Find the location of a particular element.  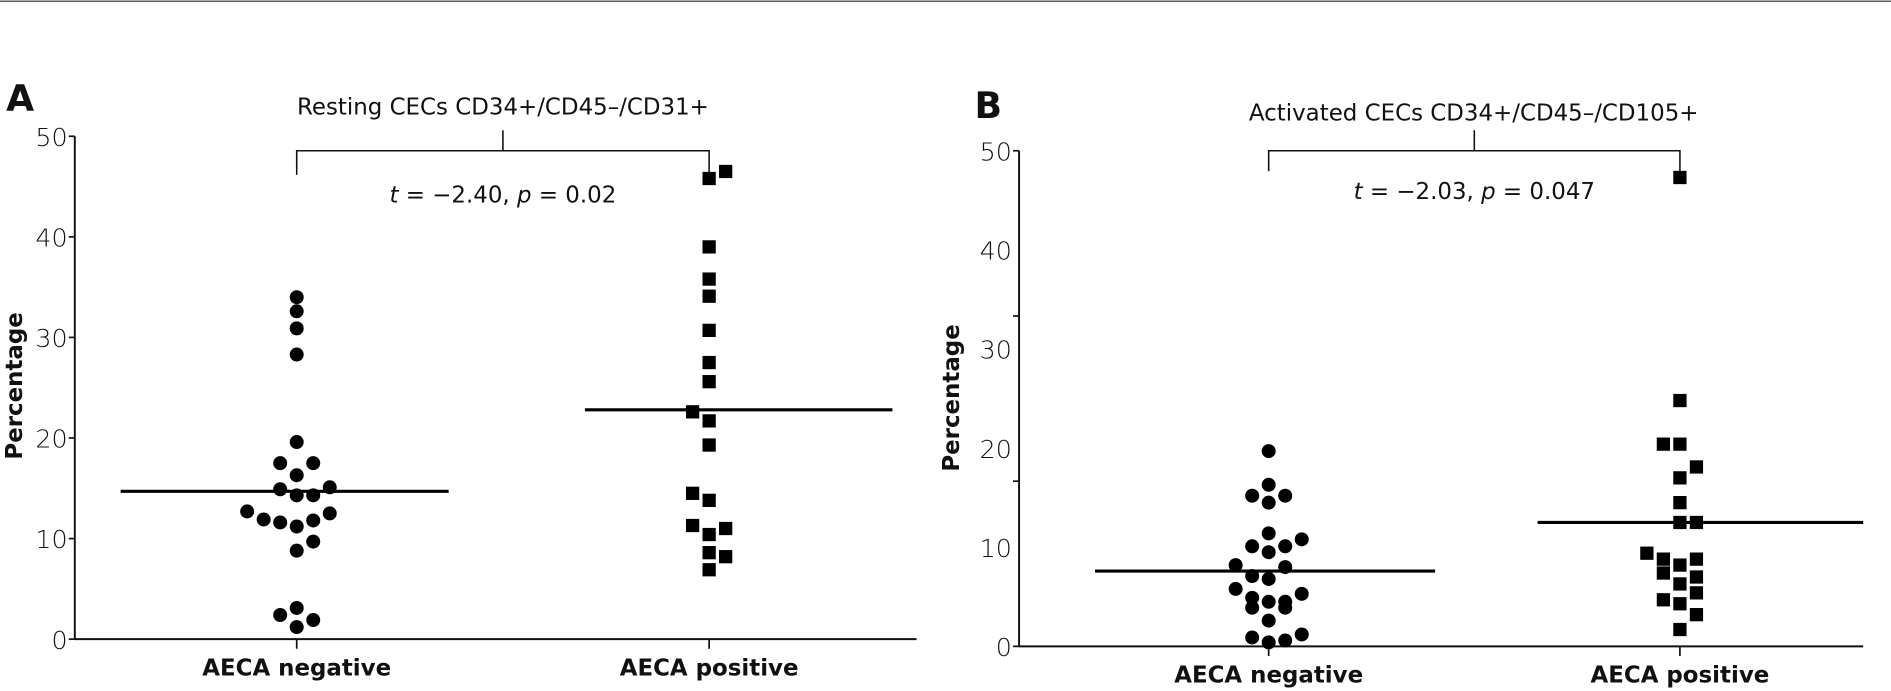

annotation-t-label: t is located at coordinates (1359, 192).